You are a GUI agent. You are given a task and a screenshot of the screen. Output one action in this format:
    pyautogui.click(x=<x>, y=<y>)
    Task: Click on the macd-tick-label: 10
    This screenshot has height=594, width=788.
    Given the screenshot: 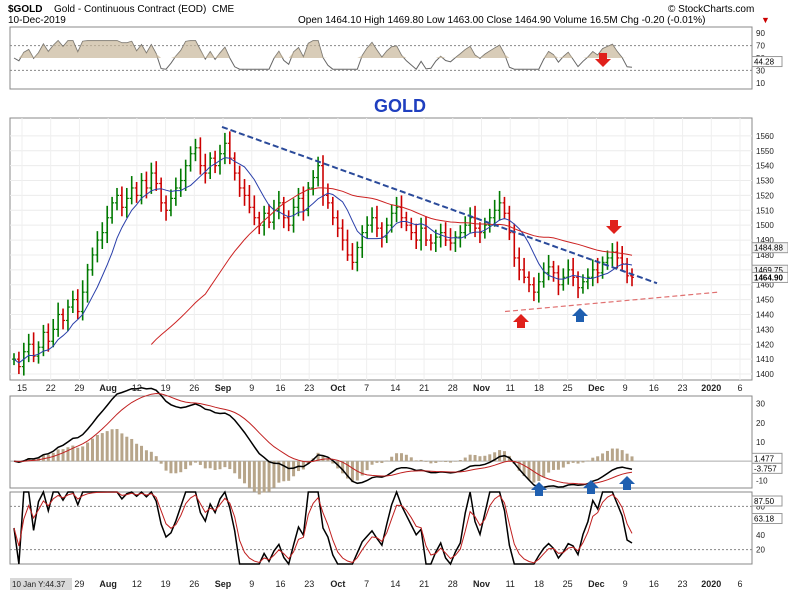 What is the action you would take?
    pyautogui.click(x=760, y=442)
    